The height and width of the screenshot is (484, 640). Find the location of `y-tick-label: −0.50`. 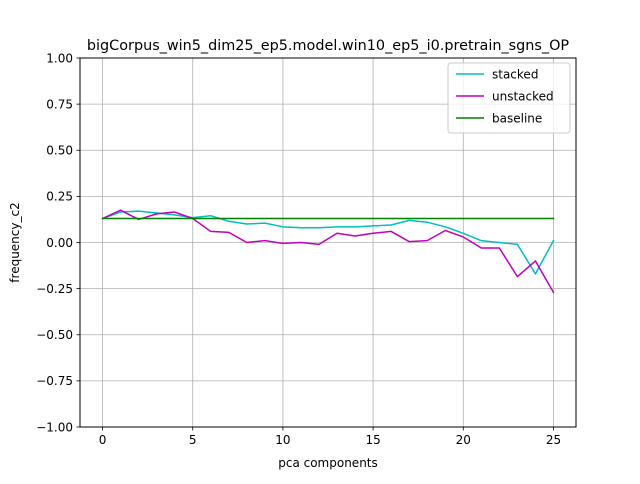

y-tick-label: −0.50 is located at coordinates (54, 335).